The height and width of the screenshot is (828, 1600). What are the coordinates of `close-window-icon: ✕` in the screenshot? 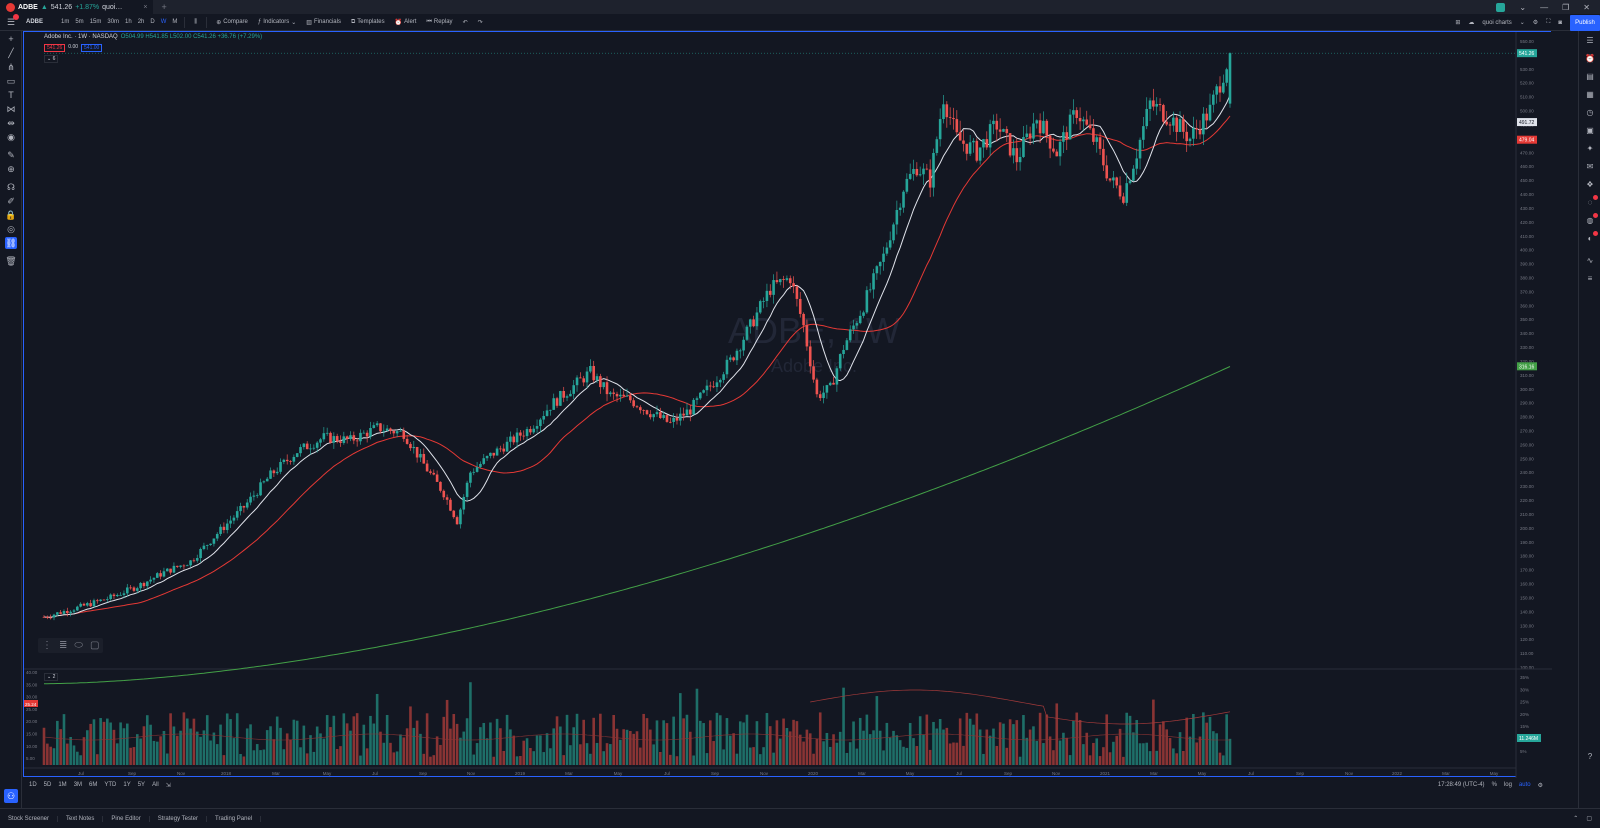 It's located at (1586, 7).